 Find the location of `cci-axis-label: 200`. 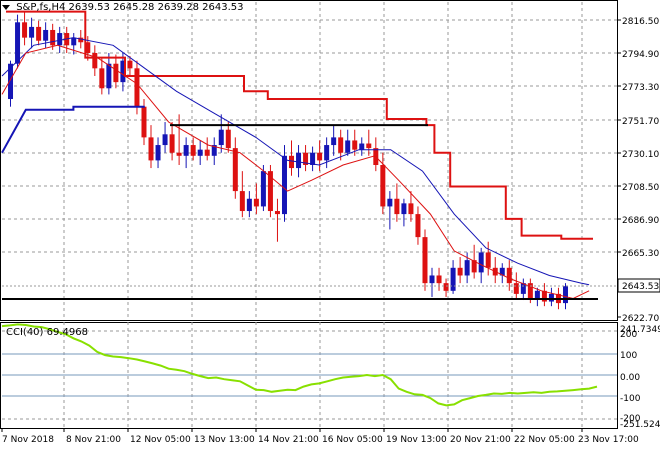

cci-axis-label: 200 is located at coordinates (628, 335).